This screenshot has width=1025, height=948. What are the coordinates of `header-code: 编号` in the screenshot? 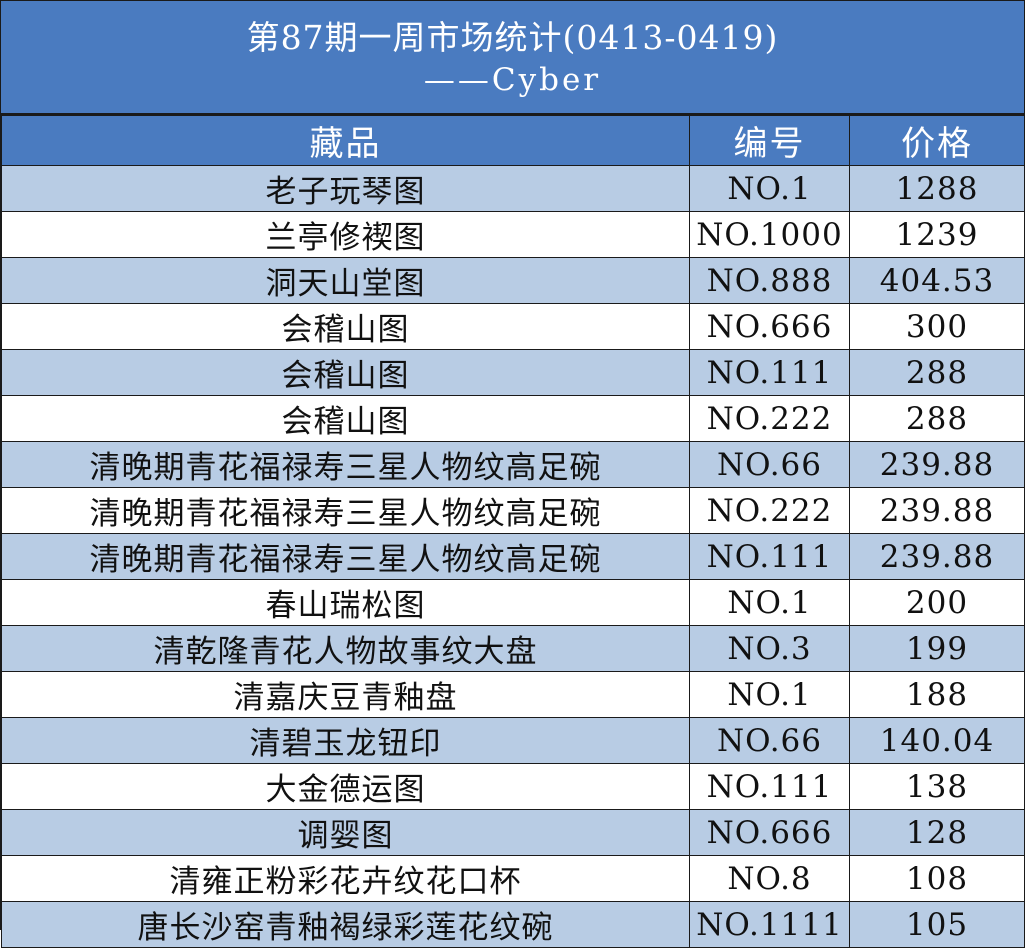 It's located at (769, 140).